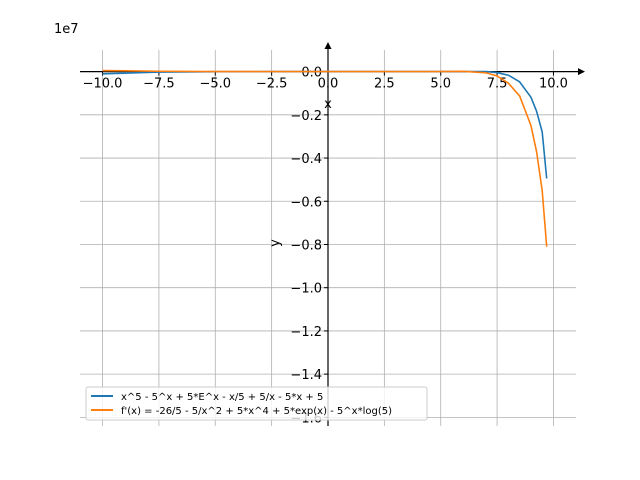  What do you see at coordinates (306, 245) in the screenshot?
I see `y-tick-label-4: −0.8` at bounding box center [306, 245].